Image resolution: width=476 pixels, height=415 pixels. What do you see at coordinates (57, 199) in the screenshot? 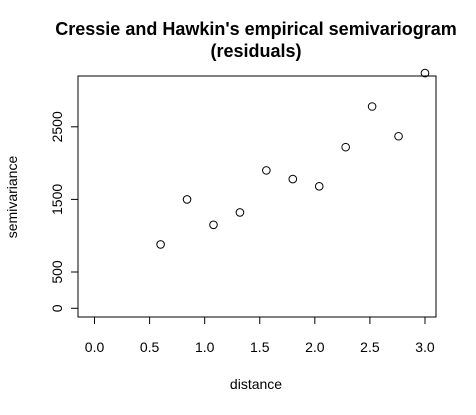
I see `y-tick-label: 1500` at bounding box center [57, 199].